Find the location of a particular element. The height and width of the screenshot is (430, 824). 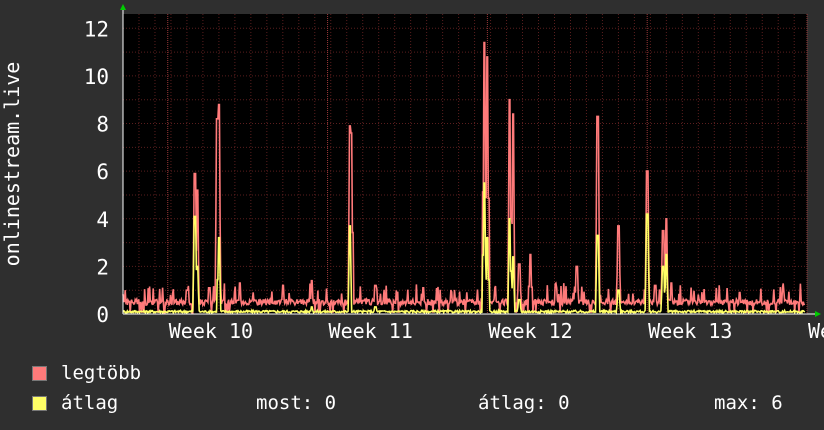

legend-swatch-max is located at coordinates (39, 373).